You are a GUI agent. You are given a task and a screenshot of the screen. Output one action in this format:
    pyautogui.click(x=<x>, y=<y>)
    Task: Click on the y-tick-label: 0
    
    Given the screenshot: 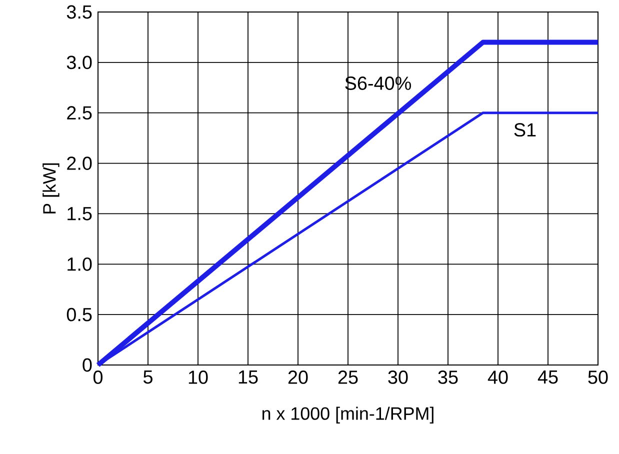 What is the action you would take?
    pyautogui.click(x=87, y=365)
    